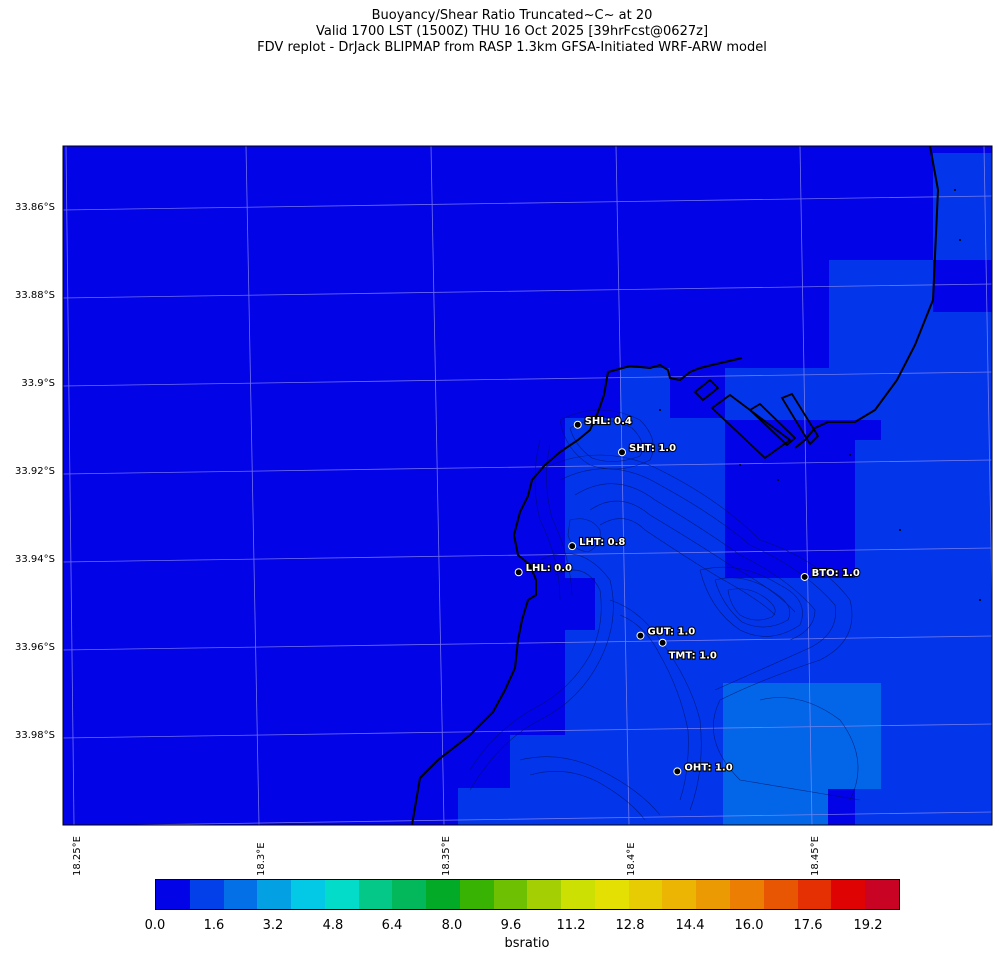  Describe the element at coordinates (35, 647) in the screenshot. I see `latitude-label: 33.96°S` at that location.